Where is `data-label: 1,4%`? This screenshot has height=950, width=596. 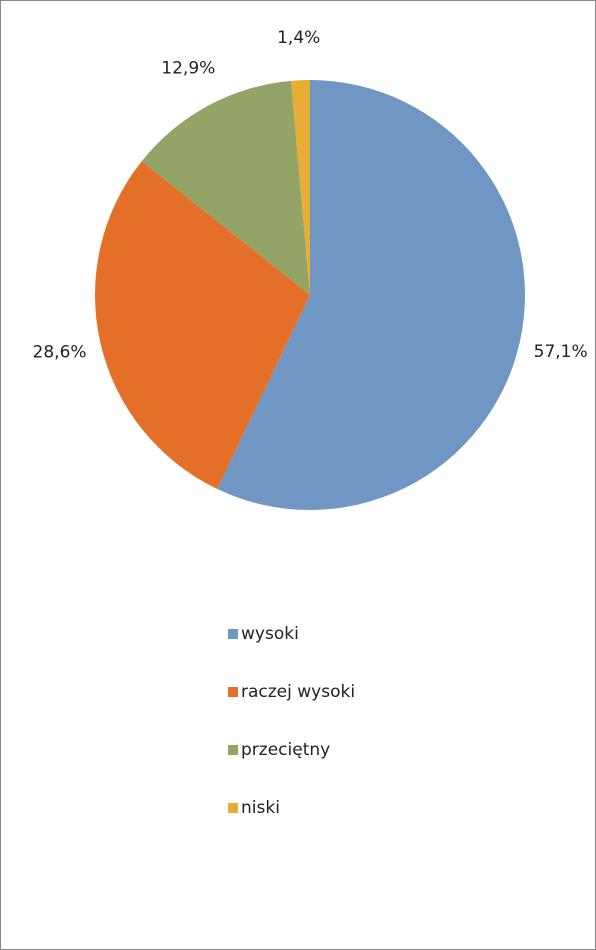 data-label: 1,4% is located at coordinates (298, 38).